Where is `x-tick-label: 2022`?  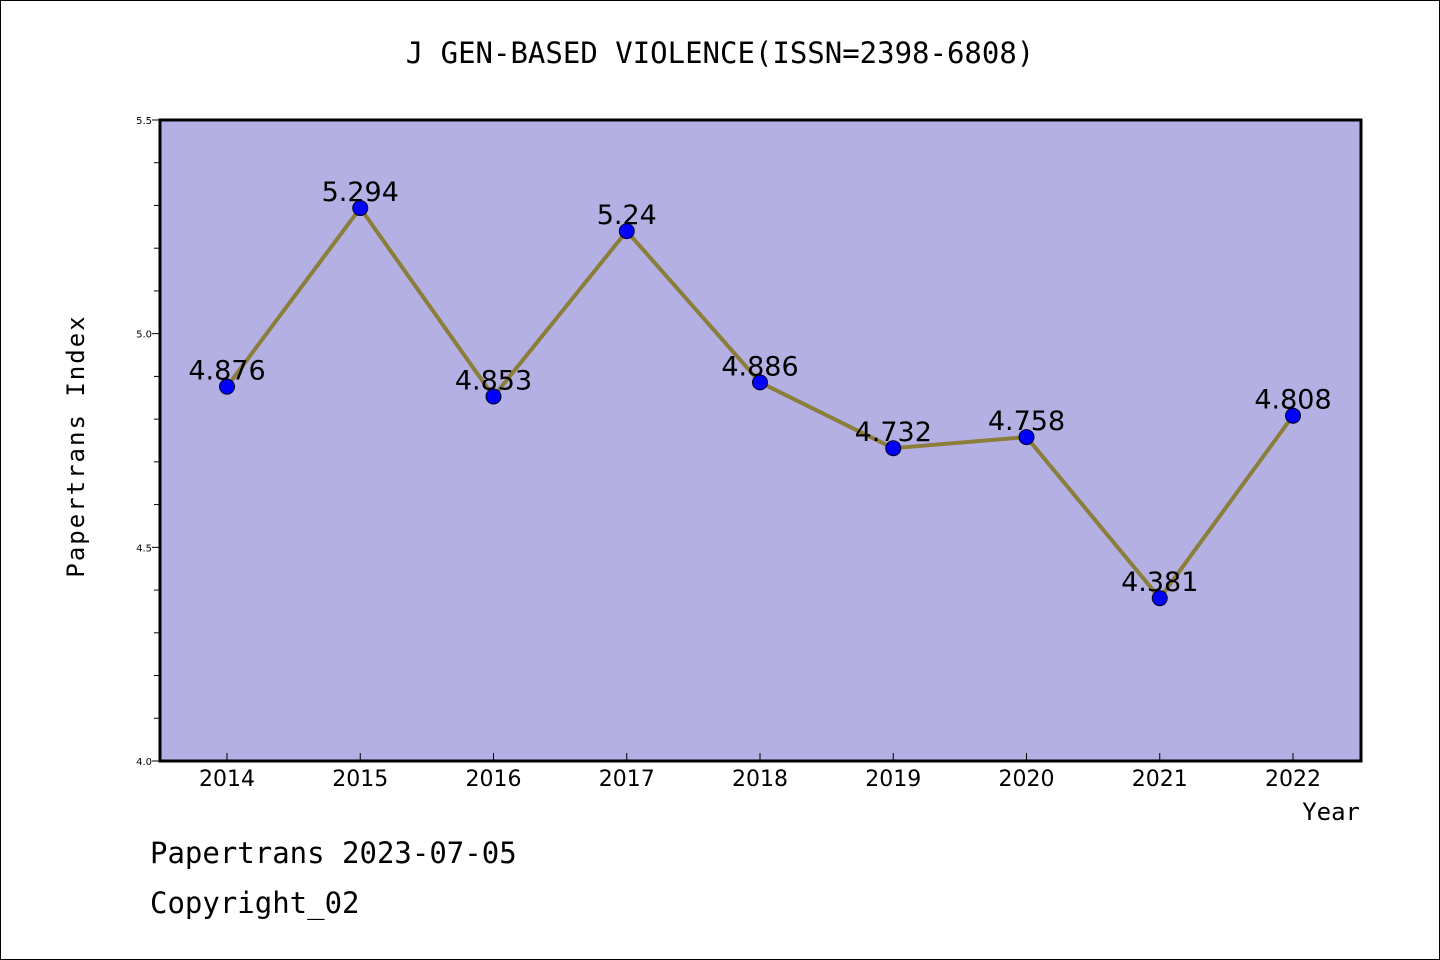
x-tick-label: 2022 is located at coordinates (1293, 779).